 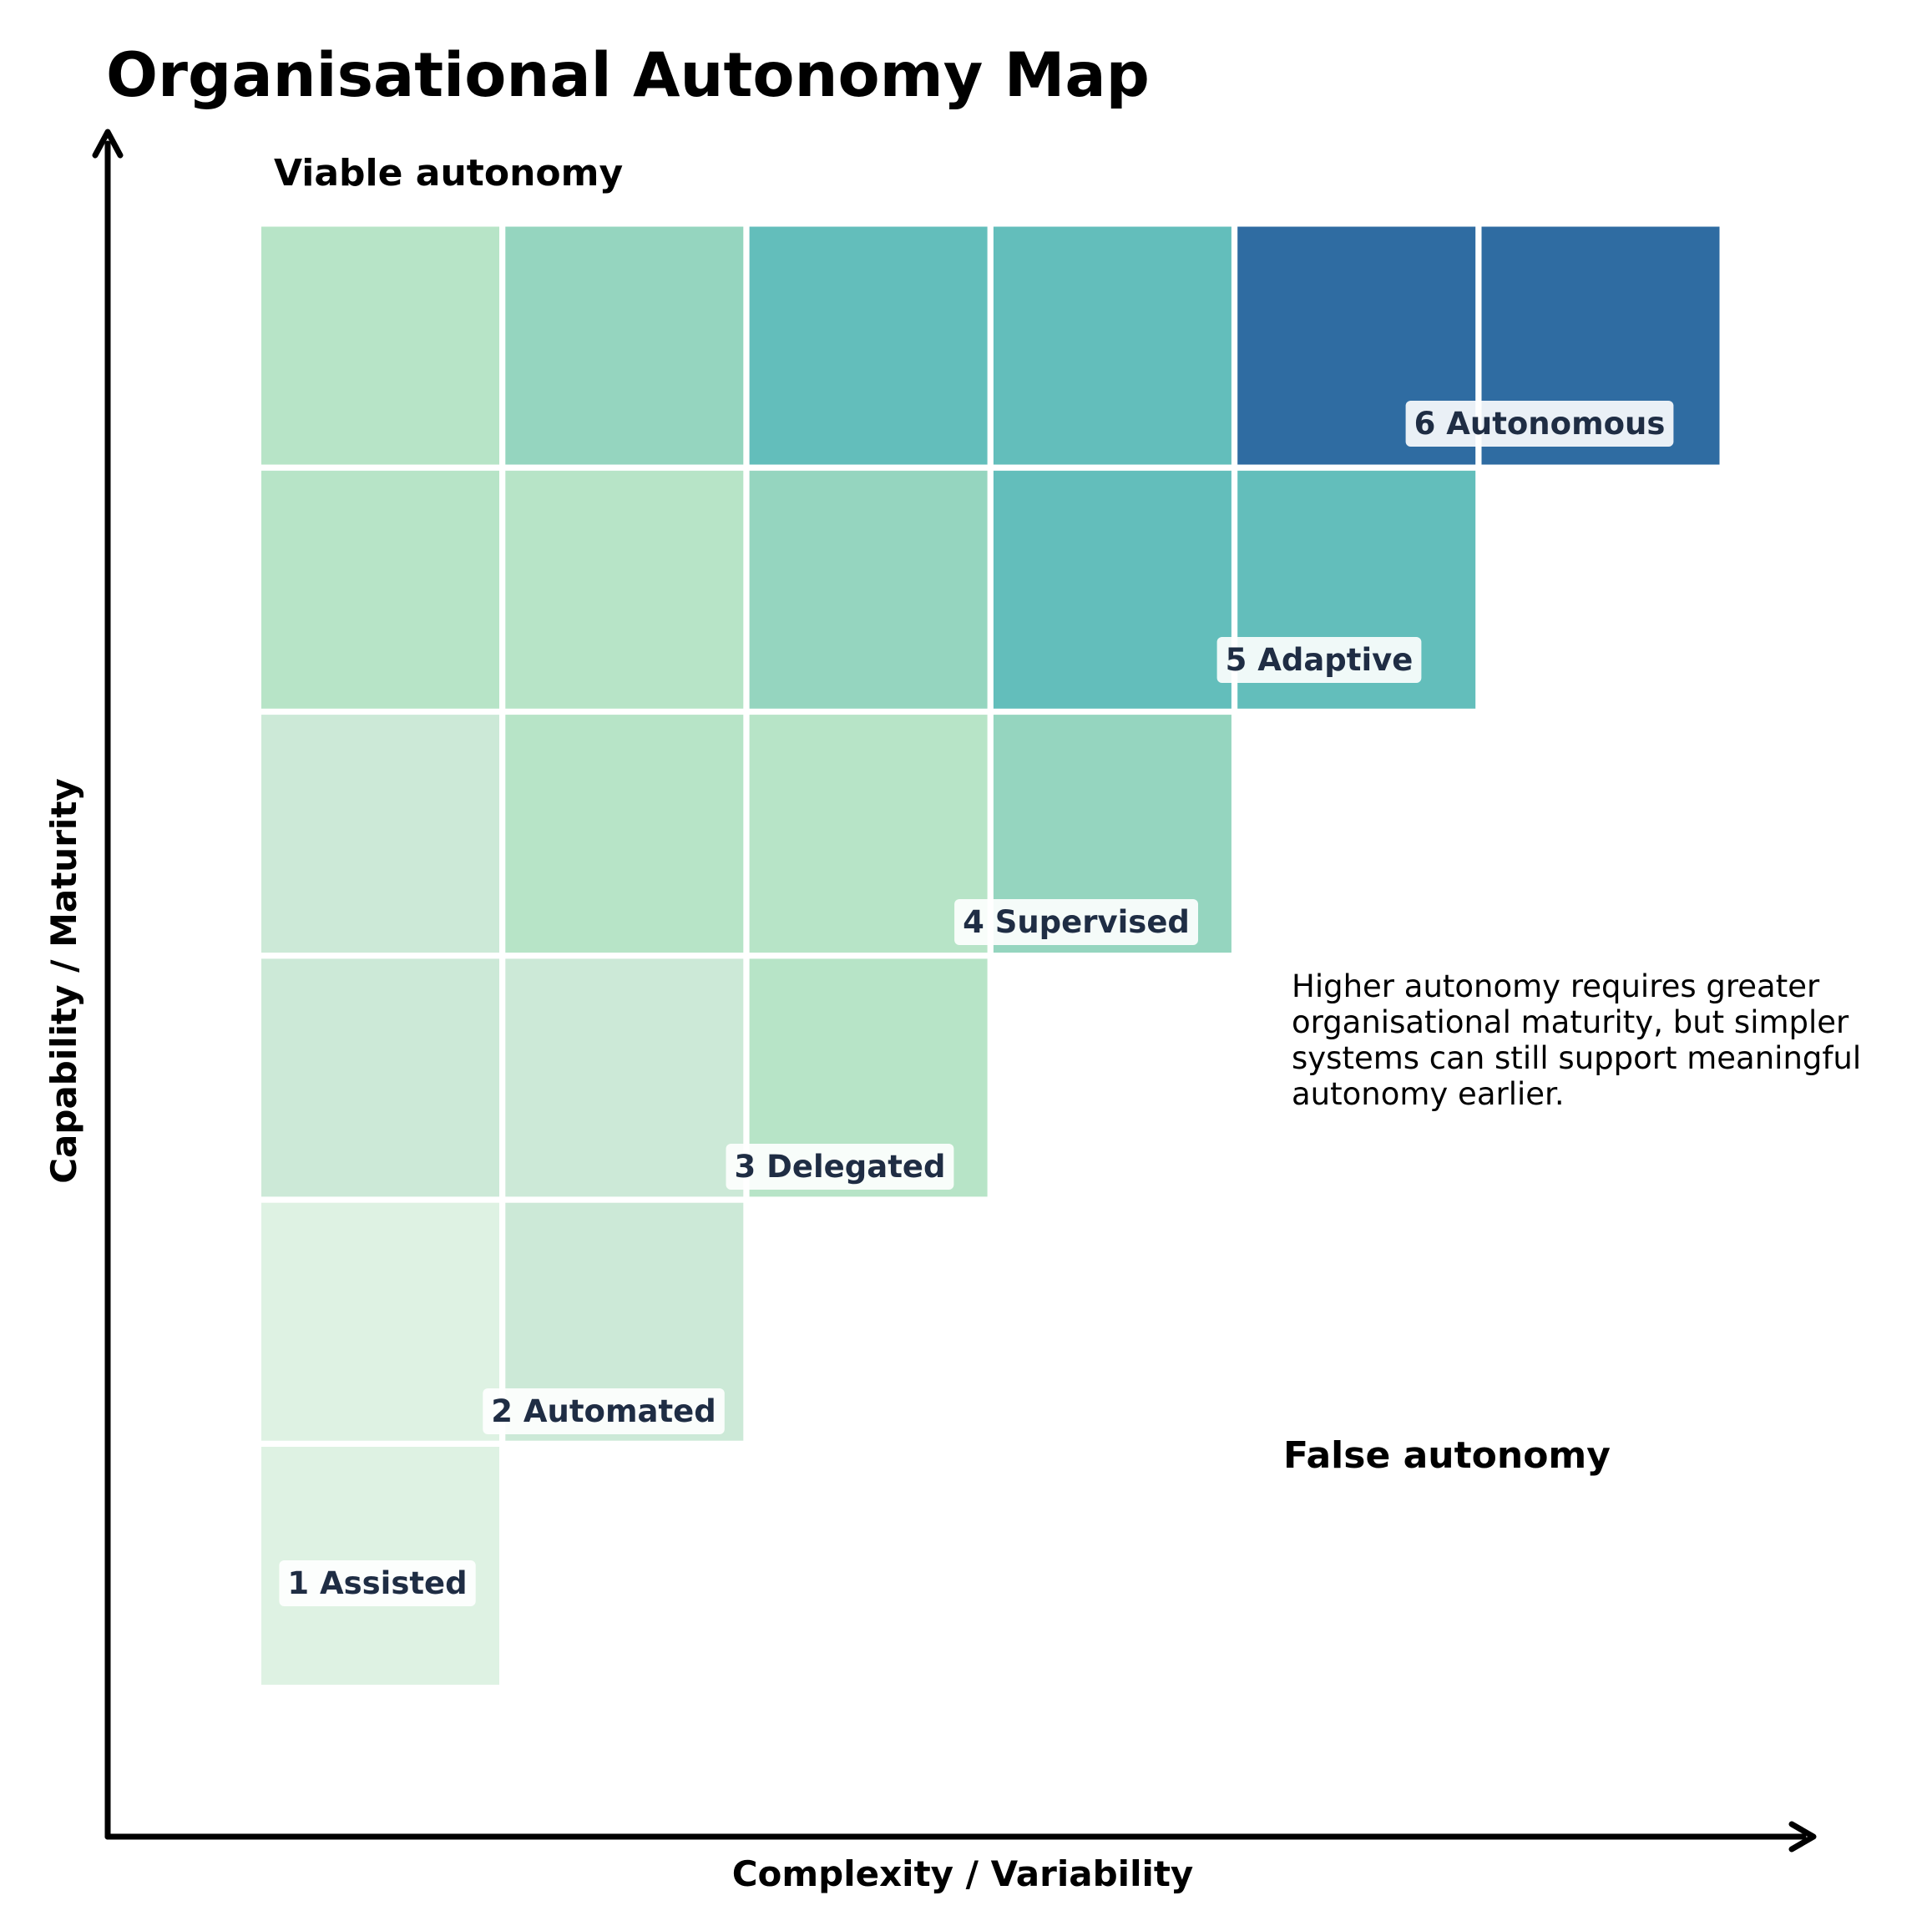 I want to click on note-line-4: autonomy earlier., so click(x=1428, y=1094).